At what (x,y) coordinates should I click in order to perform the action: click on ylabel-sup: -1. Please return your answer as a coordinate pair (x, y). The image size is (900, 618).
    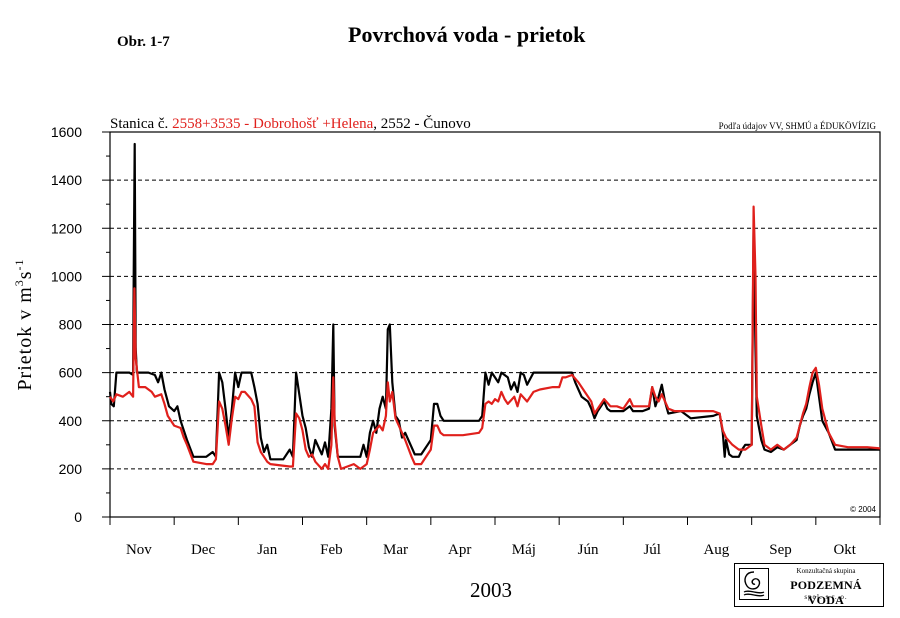
    Looking at the image, I should click on (19, 264).